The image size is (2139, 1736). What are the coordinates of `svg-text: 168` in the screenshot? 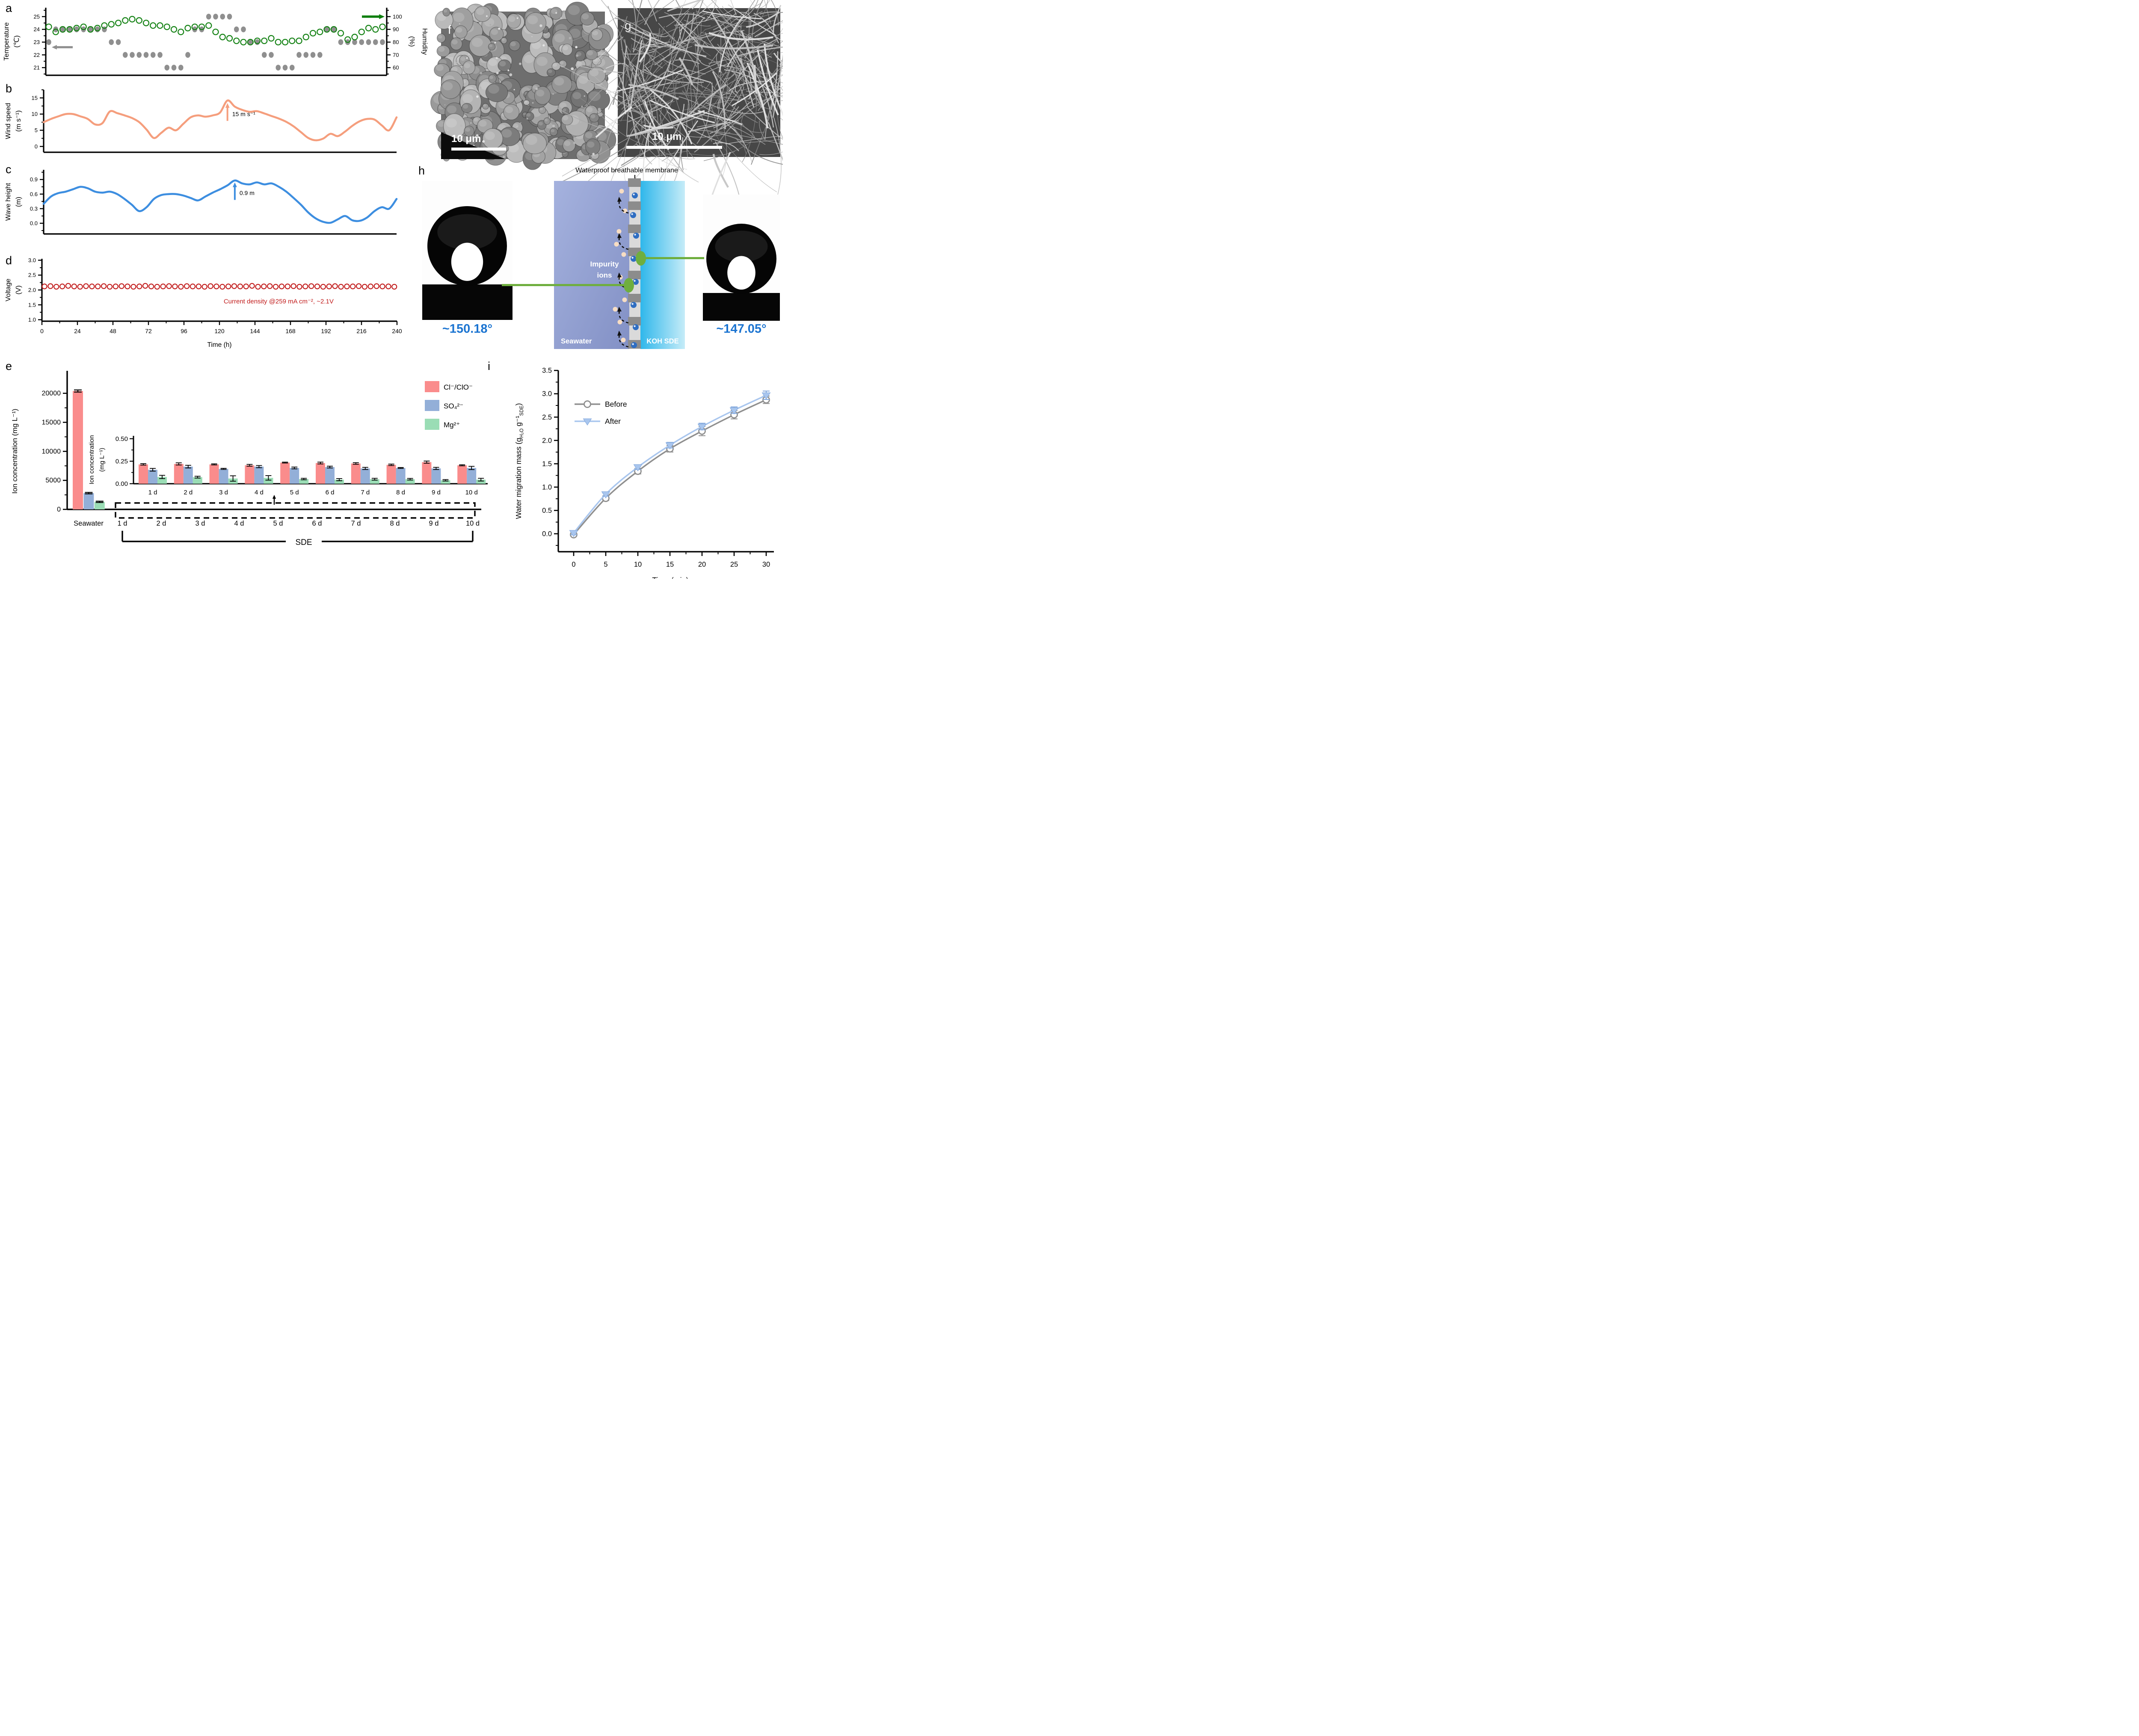 It's located at (290, 331).